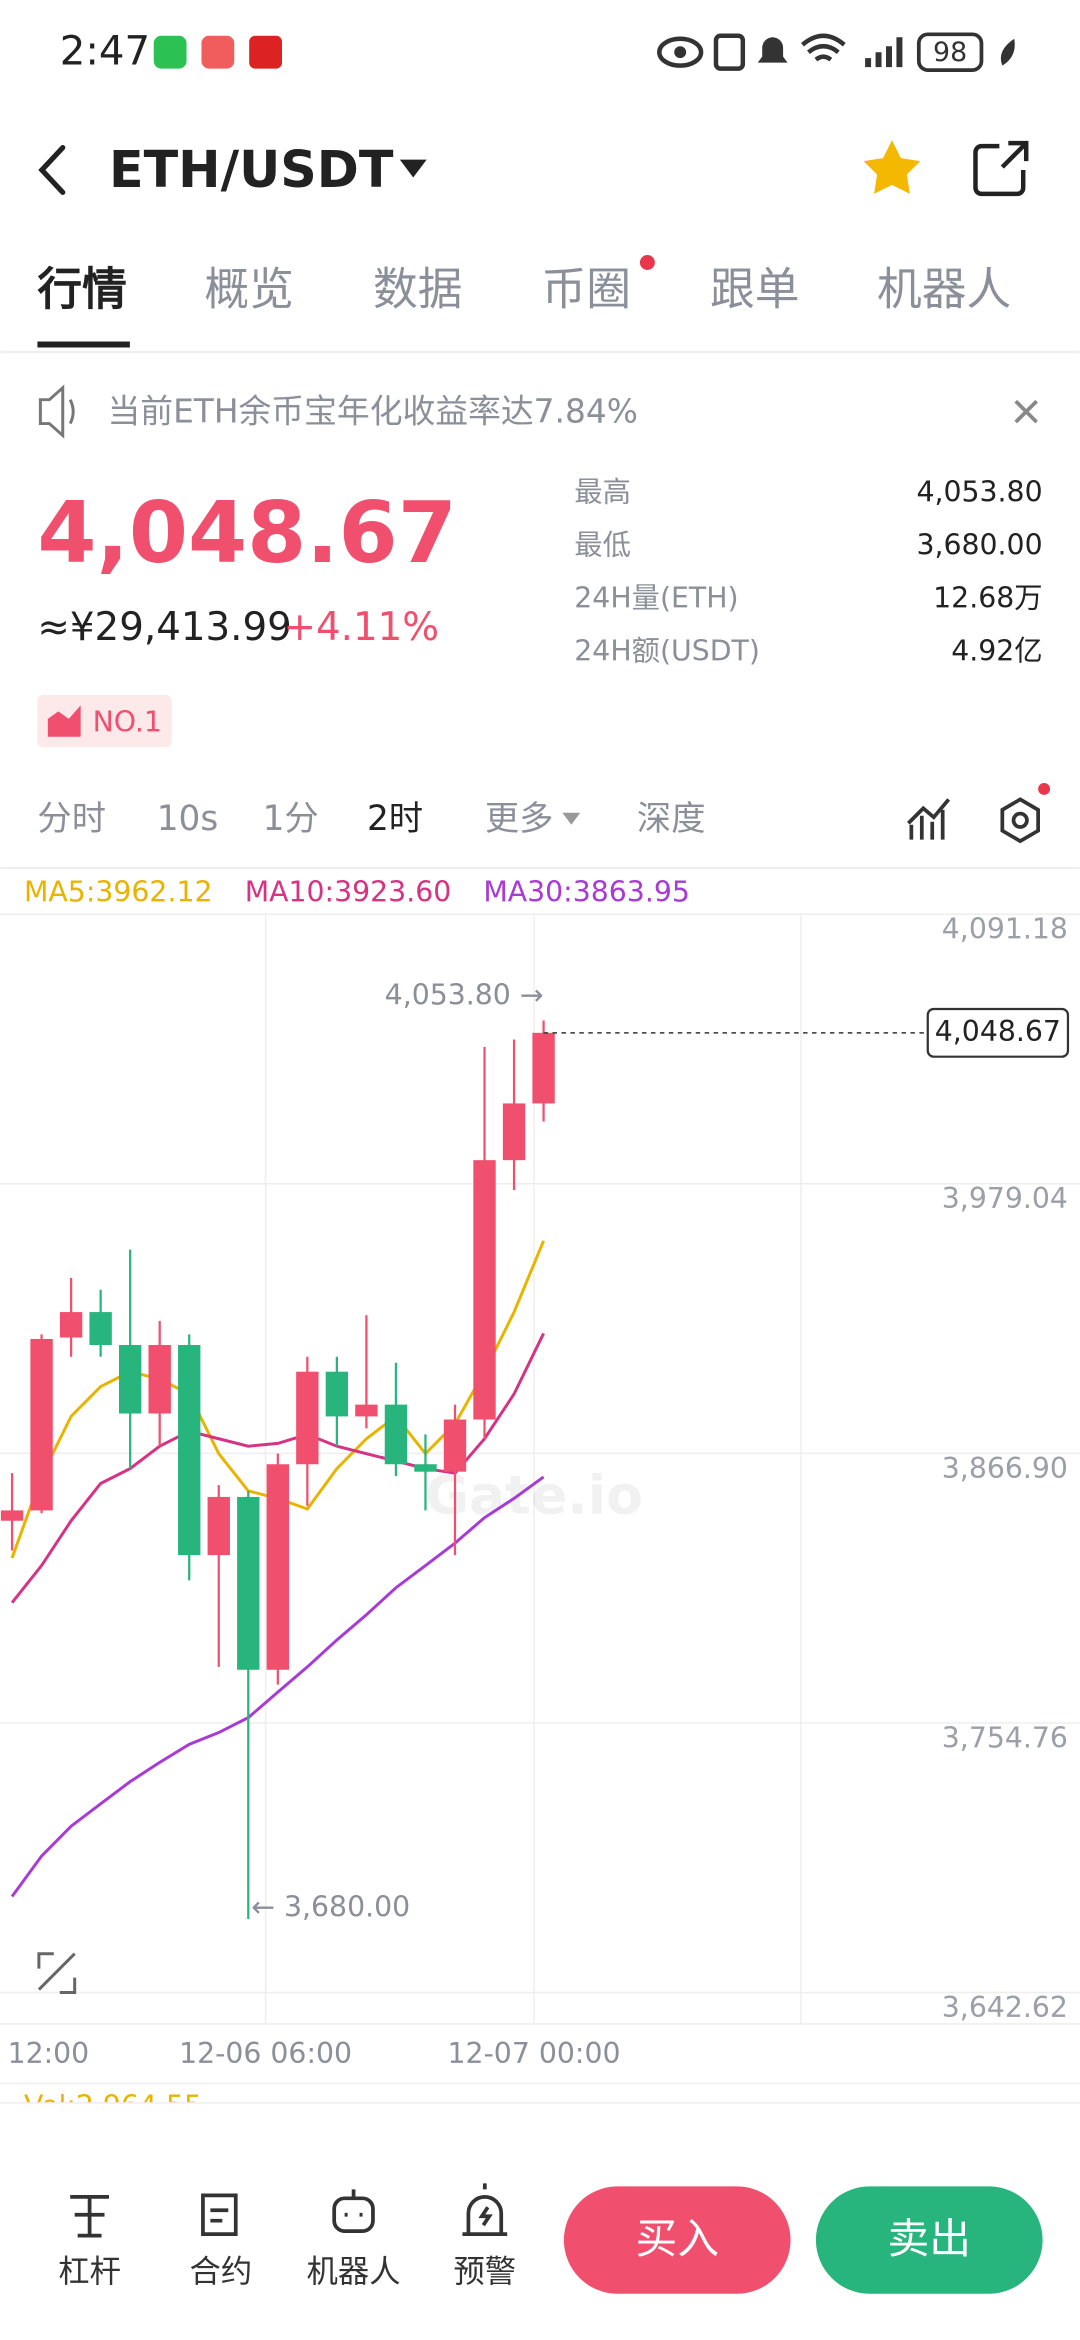 The width and height of the screenshot is (1080, 2340). Describe the element at coordinates (188, 819) in the screenshot. I see `interval-tab: 10s` at that location.